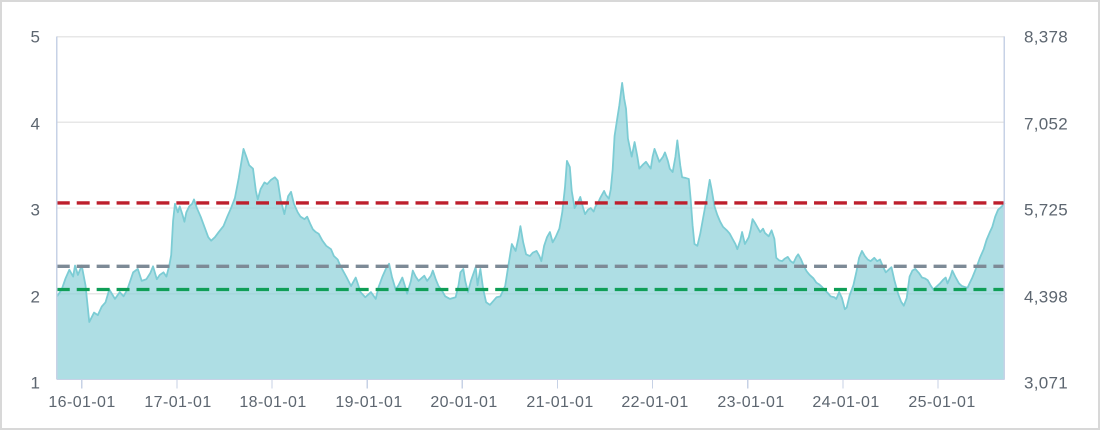 The image size is (1100, 430). What do you see at coordinates (1046, 124) in the screenshot?
I see `y-axis-right-tick-label: 7,052` at bounding box center [1046, 124].